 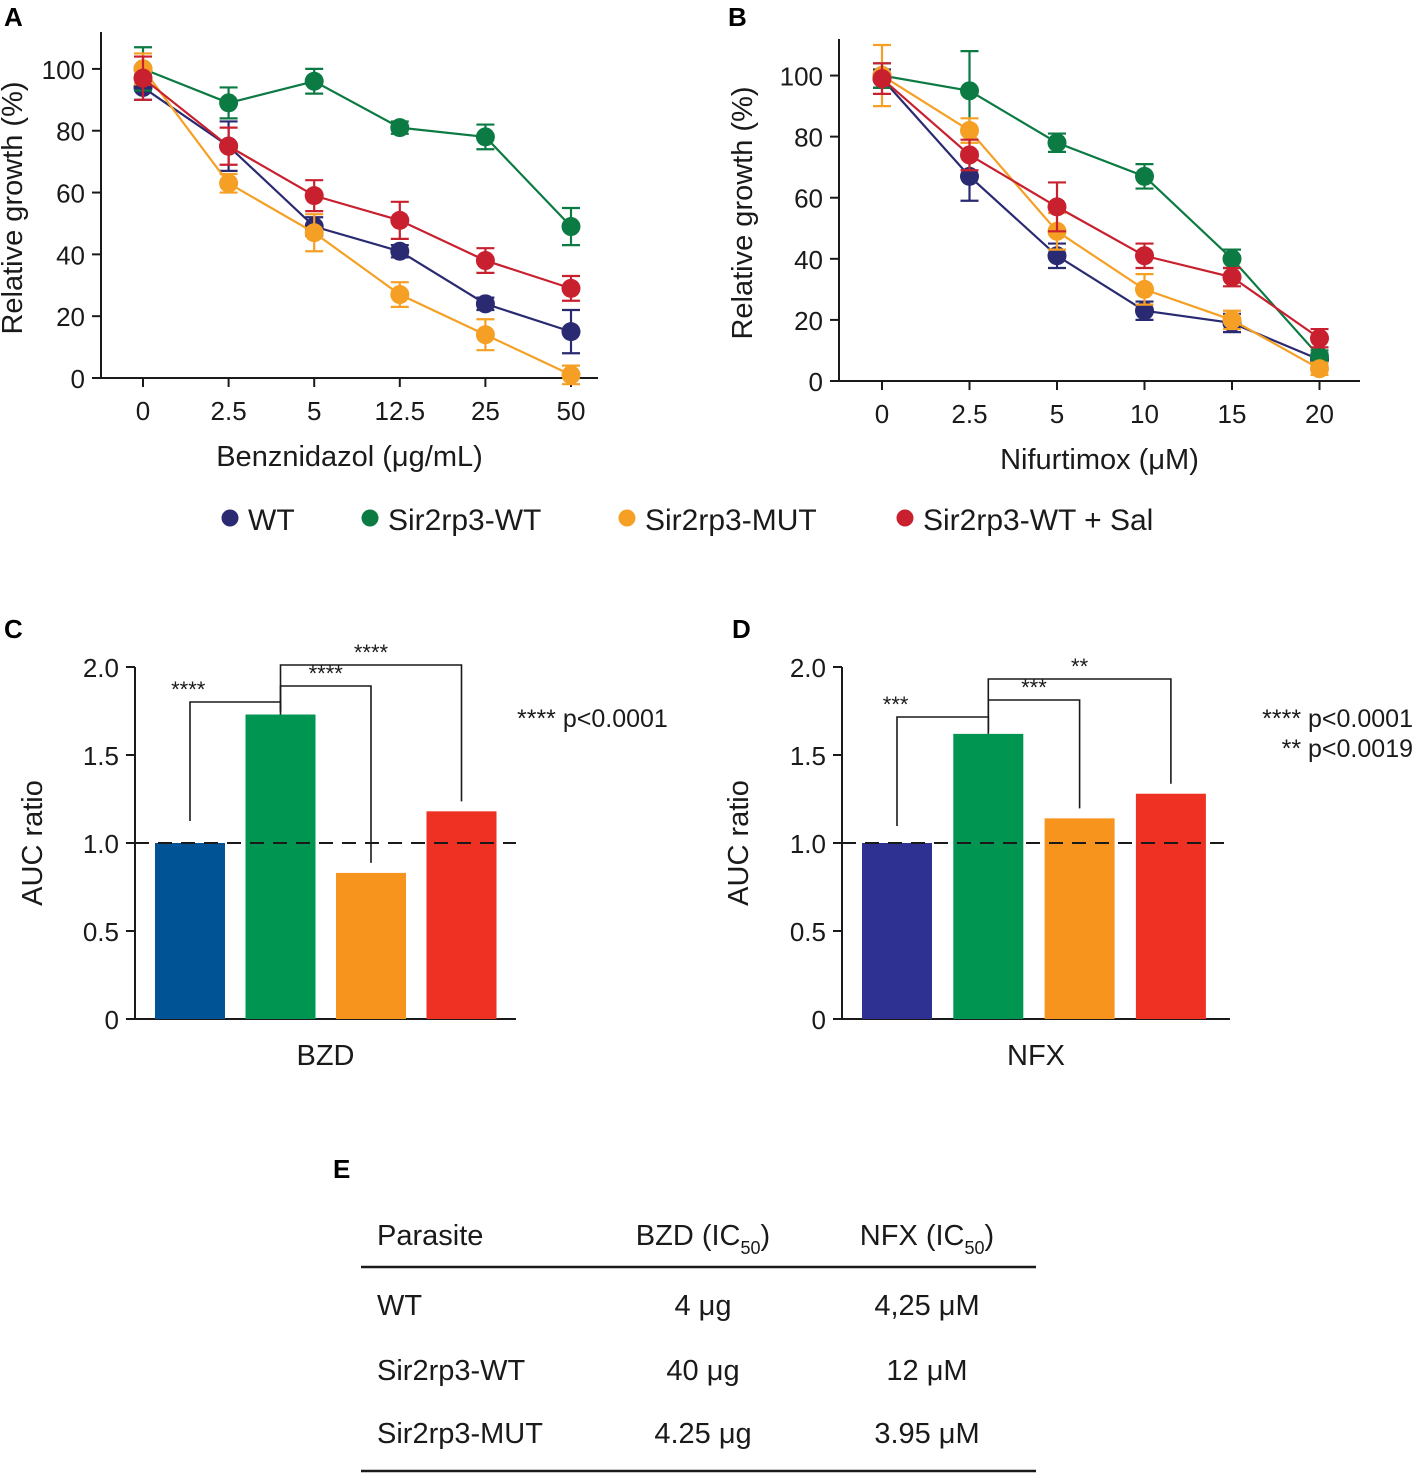 What do you see at coordinates (464, 520) in the screenshot?
I see `legend-label: Sir2rp3-WT` at bounding box center [464, 520].